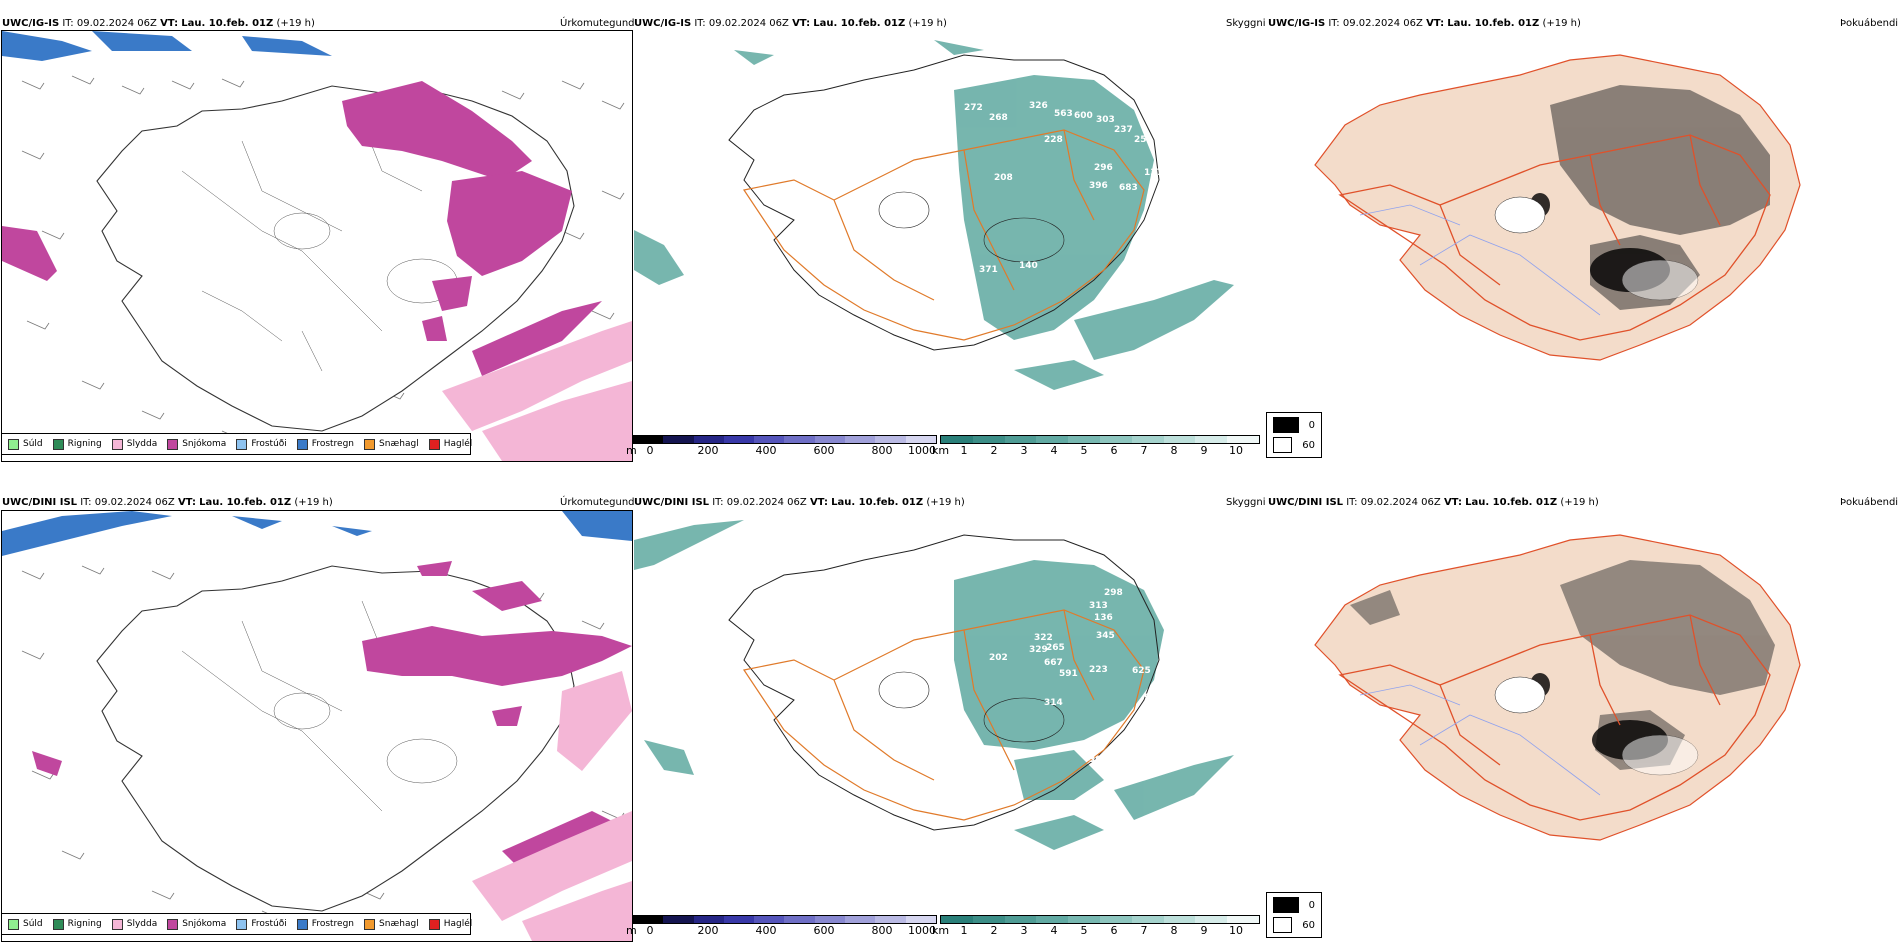 The height and width of the screenshot is (950, 1900). Describe the element at coordinates (708, 930) in the screenshot. I see `scale-tick: 200` at that location.